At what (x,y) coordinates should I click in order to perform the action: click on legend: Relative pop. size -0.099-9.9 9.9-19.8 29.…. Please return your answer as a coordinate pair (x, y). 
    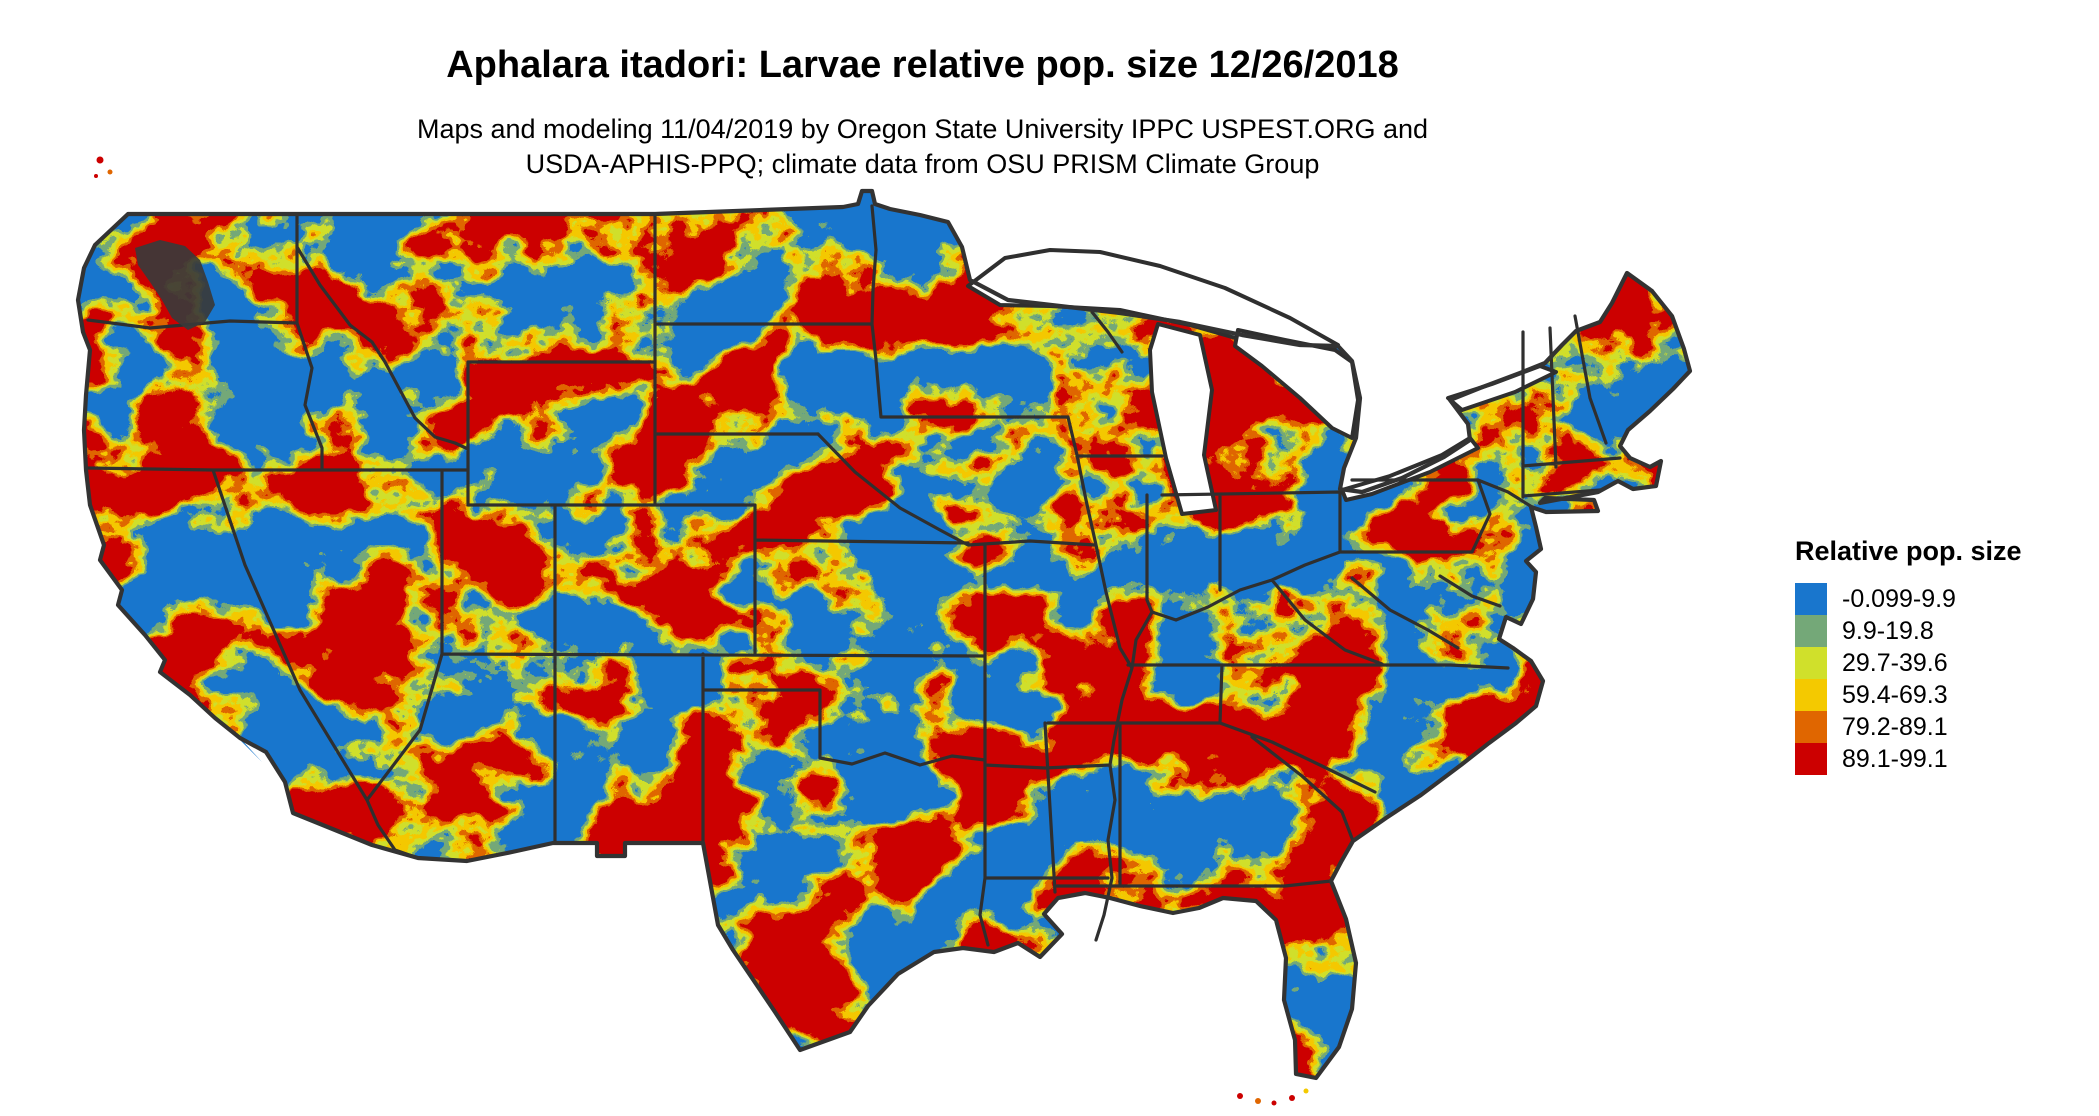
    Looking at the image, I should click on (1908, 655).